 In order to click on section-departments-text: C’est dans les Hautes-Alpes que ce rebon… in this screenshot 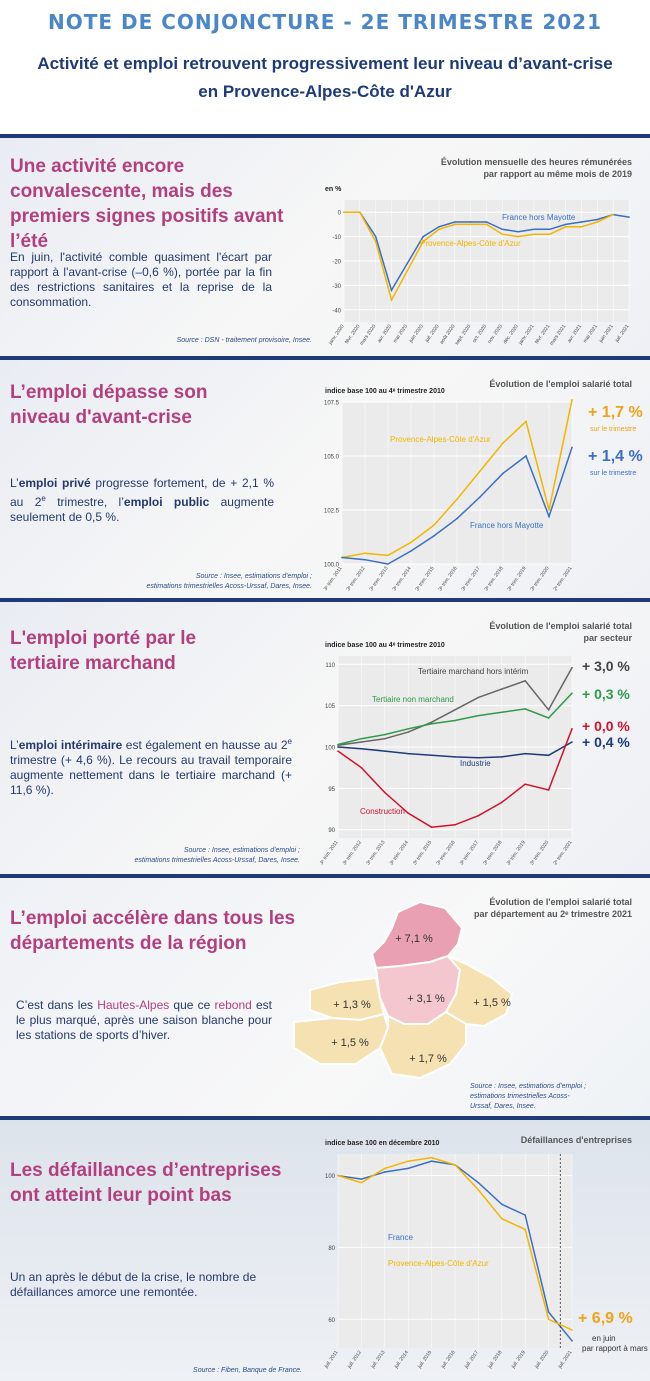, I will do `click(144, 1020)`.